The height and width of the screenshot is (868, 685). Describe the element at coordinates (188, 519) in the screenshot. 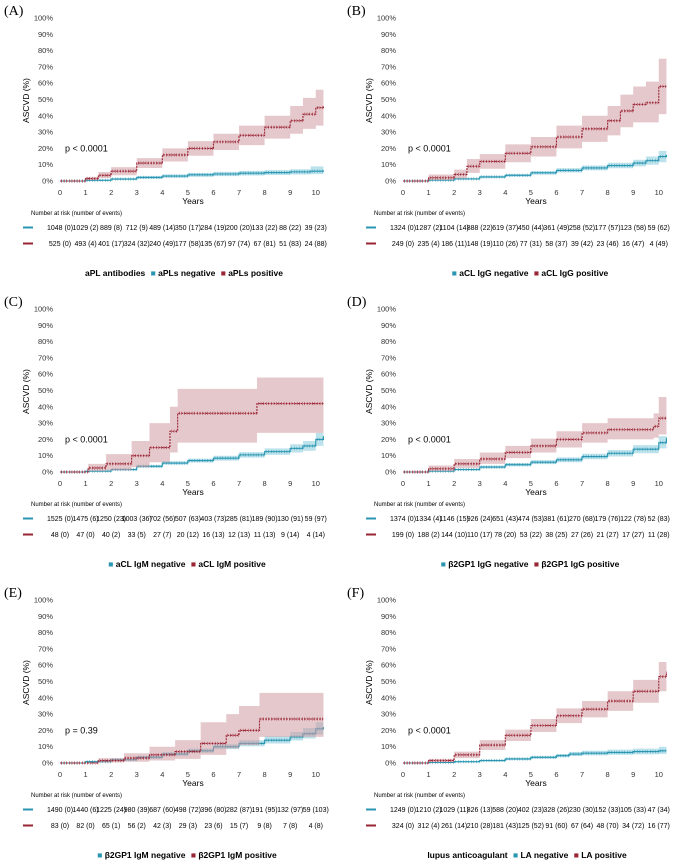

I see `risk-cell: 507 (63)` at that location.